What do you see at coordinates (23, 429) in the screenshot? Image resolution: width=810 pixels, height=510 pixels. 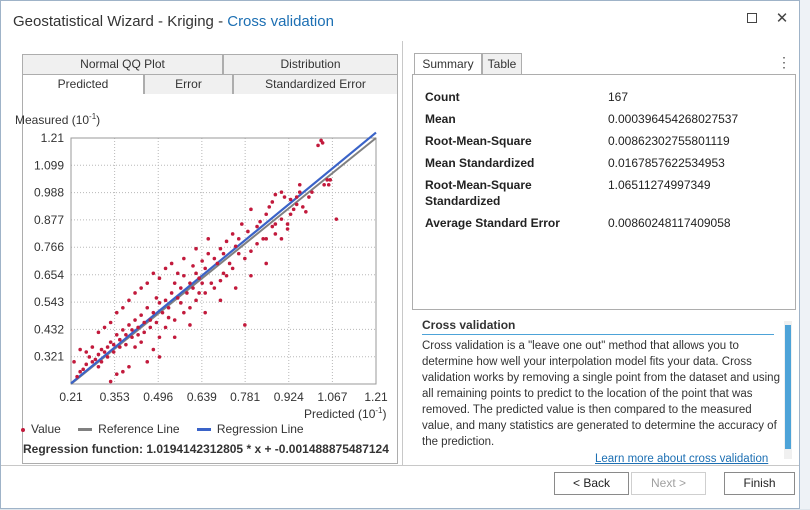 I see `value-marker-icon` at bounding box center [23, 429].